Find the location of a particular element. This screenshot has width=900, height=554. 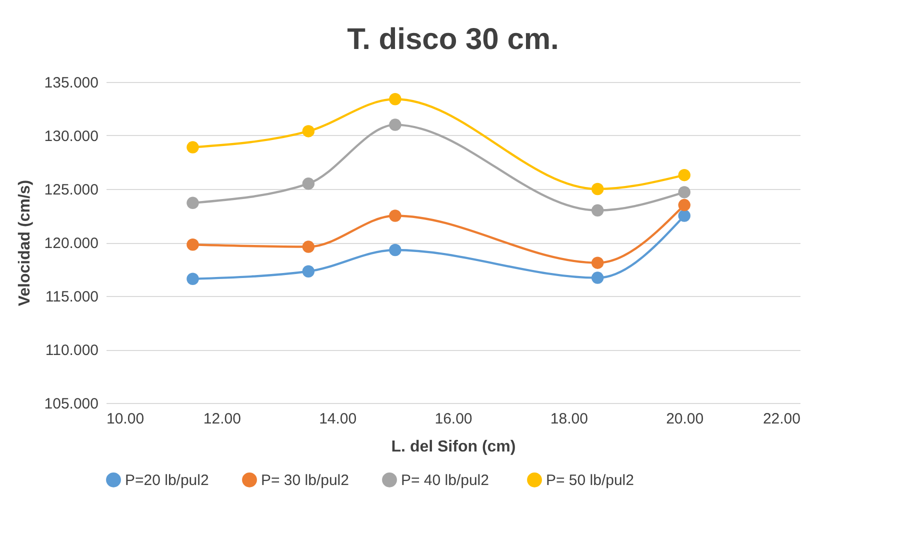

legend-label: P= 50 lb/pul2 is located at coordinates (590, 480).